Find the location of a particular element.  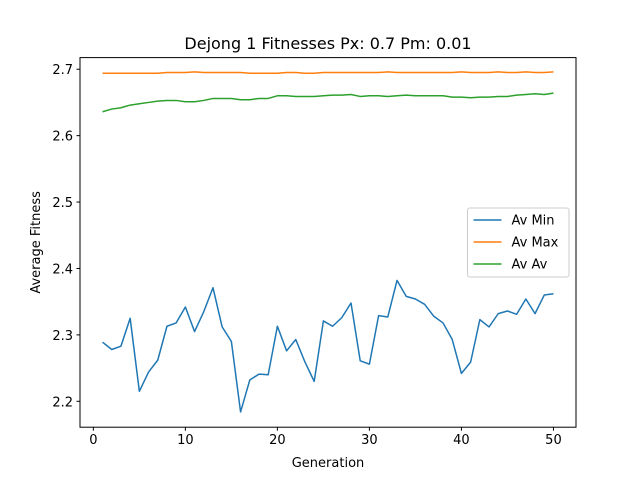

x-tick-label: 0 is located at coordinates (93, 440).